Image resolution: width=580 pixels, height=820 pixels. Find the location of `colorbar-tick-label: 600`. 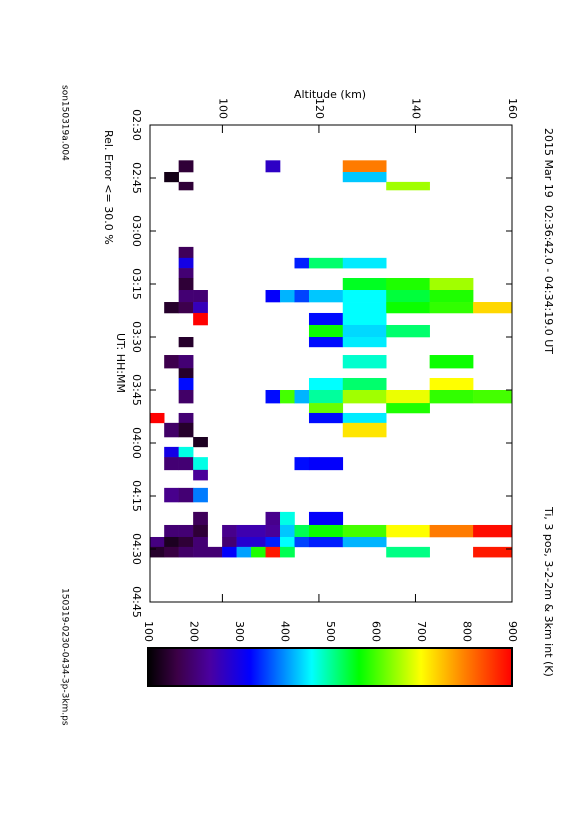

colorbar-tick-label: 600 is located at coordinates (376, 631).